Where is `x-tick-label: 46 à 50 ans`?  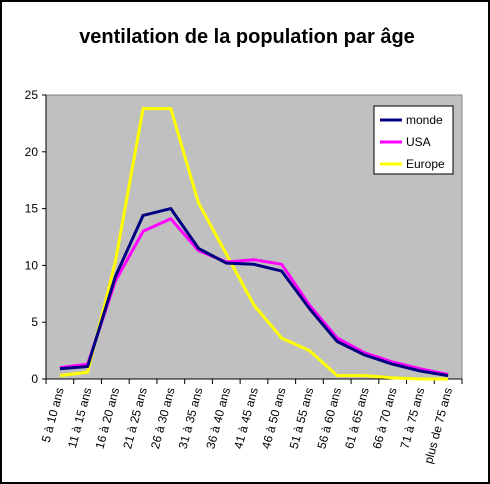
x-tick-label: 46 à 50 ans is located at coordinates (274, 418).